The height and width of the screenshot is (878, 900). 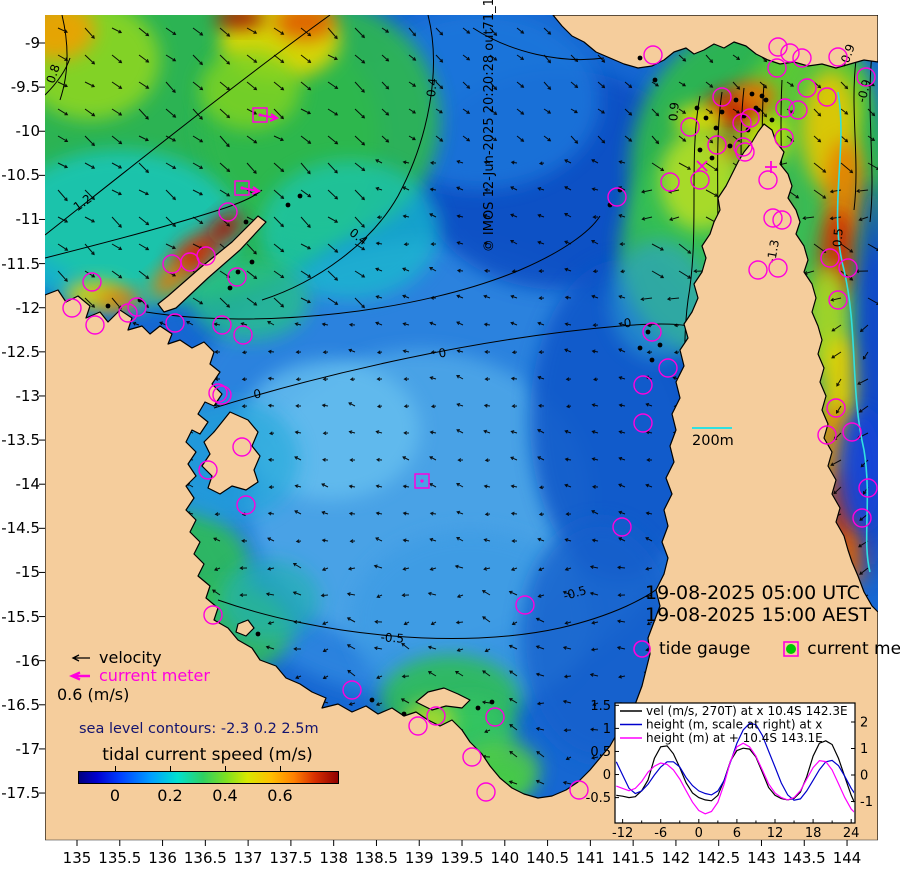 I want to click on colorbar-tick, so click(x=170, y=768).